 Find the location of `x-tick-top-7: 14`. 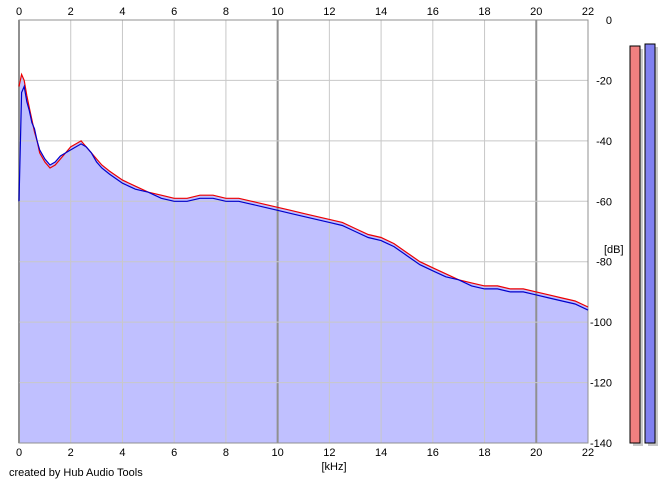

x-tick-top-7: 14 is located at coordinates (381, 12).